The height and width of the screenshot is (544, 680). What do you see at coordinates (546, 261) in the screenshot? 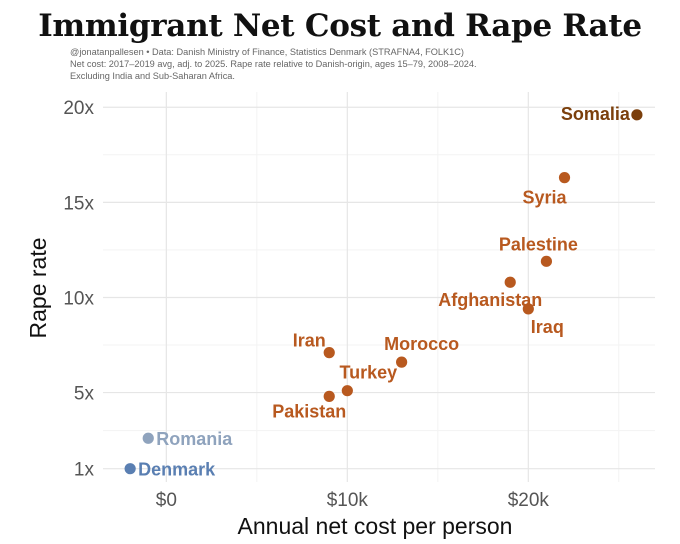
I see `point-palestine` at bounding box center [546, 261].